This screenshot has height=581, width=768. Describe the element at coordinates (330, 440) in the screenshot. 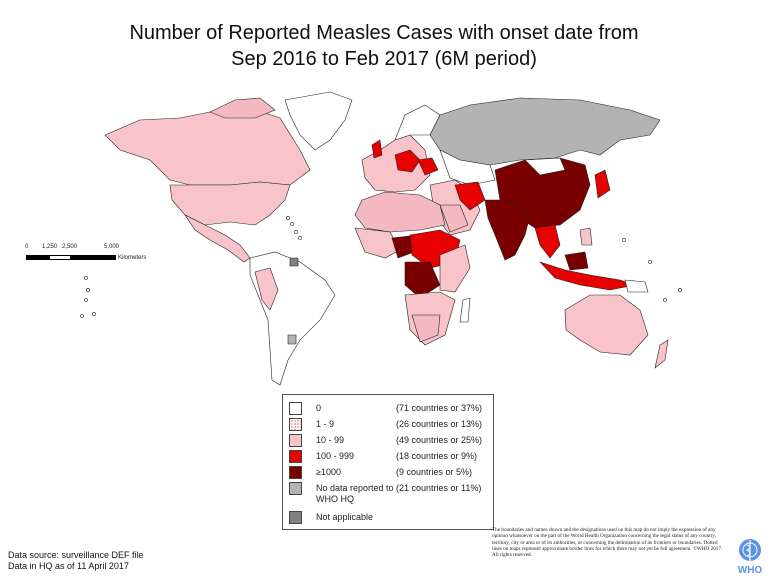

I see `legend-range: 10 - 99` at that location.